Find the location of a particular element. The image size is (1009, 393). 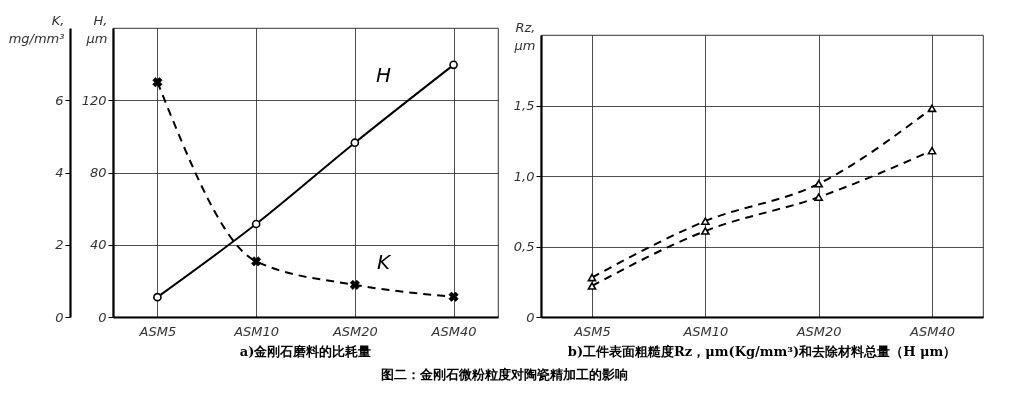

y2-tick-label: 120 is located at coordinates (94, 100).